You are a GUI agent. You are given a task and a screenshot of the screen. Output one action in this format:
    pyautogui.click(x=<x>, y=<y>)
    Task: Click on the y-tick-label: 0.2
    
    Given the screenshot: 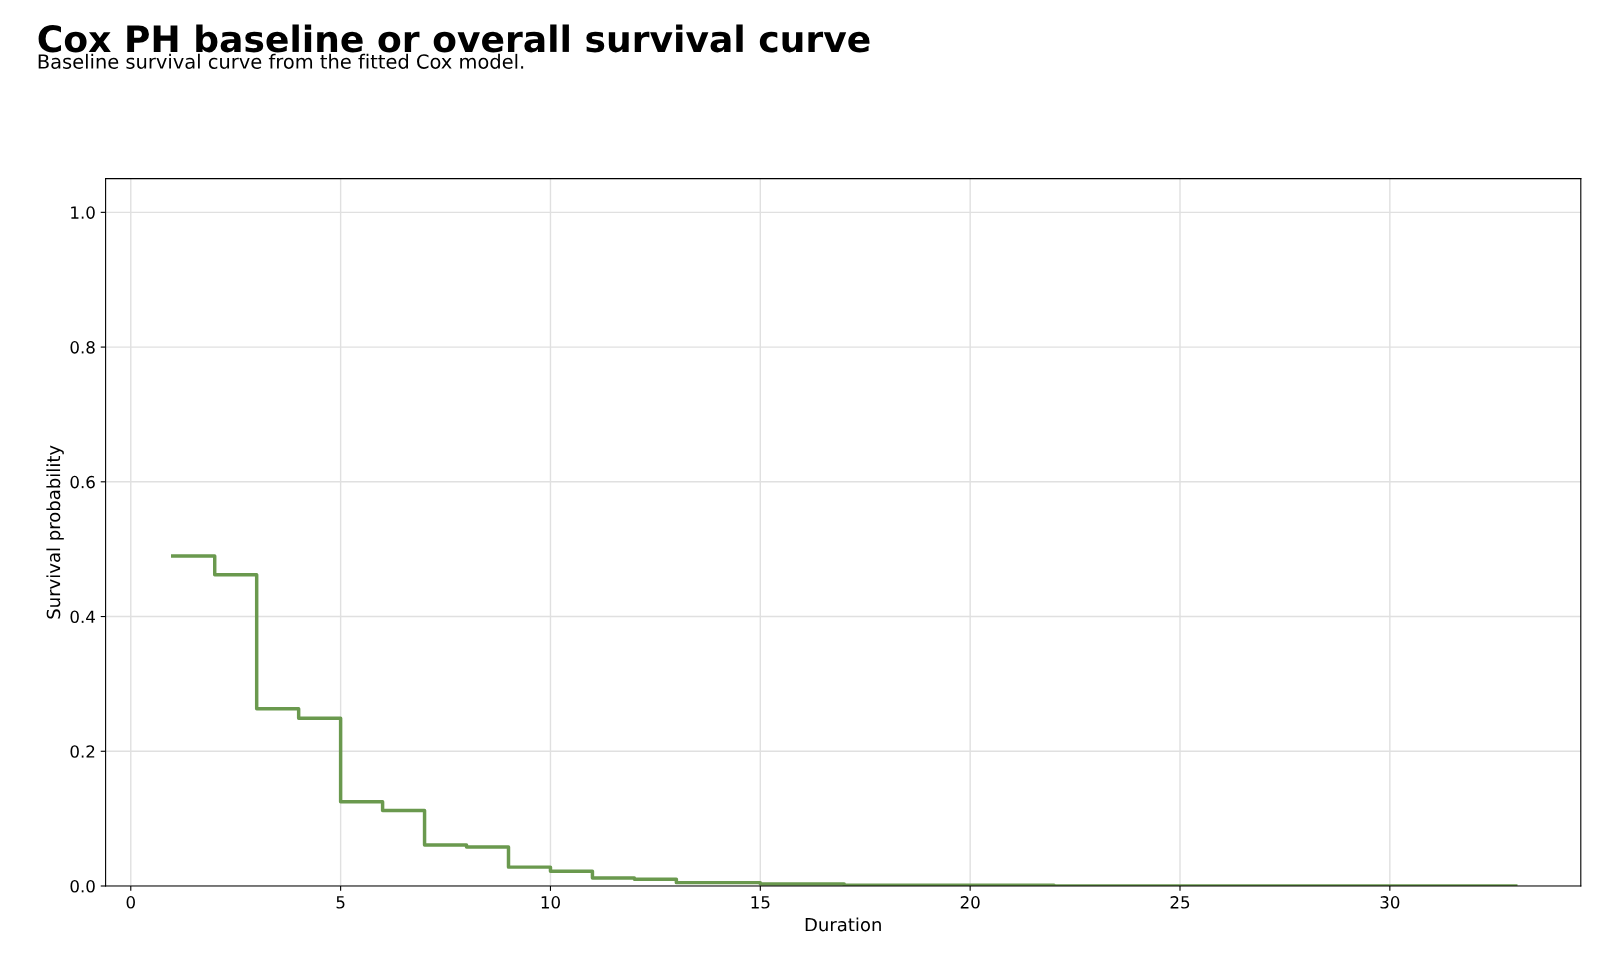 What is the action you would take?
    pyautogui.click(x=82, y=751)
    